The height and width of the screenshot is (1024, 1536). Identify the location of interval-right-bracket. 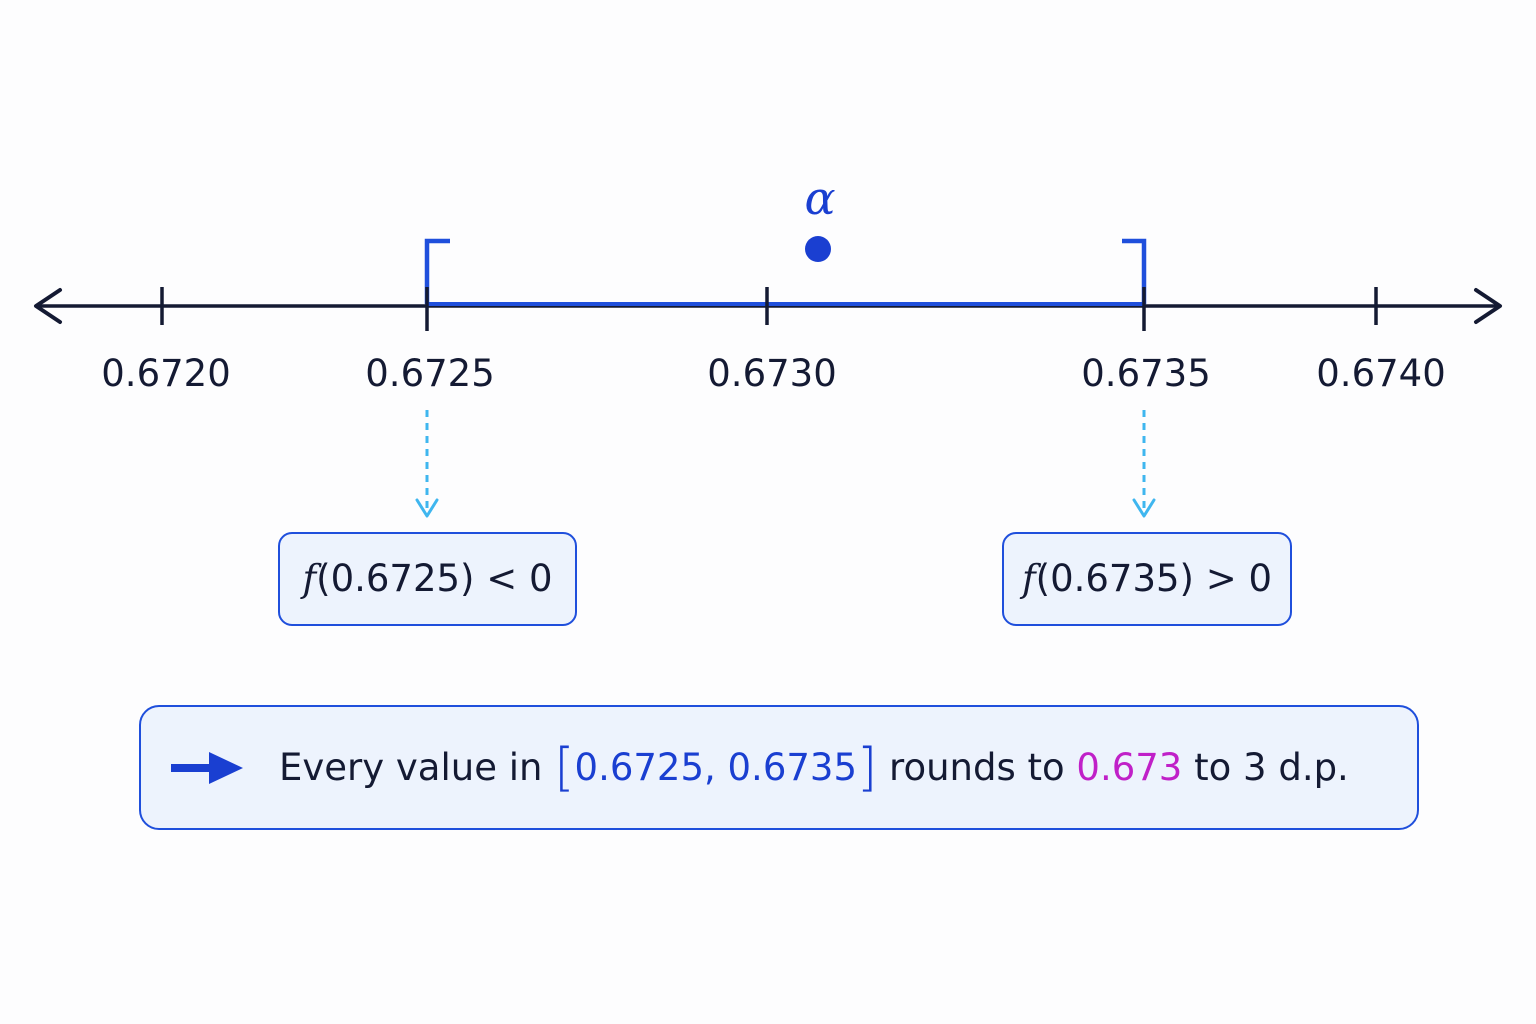
(1134, 271).